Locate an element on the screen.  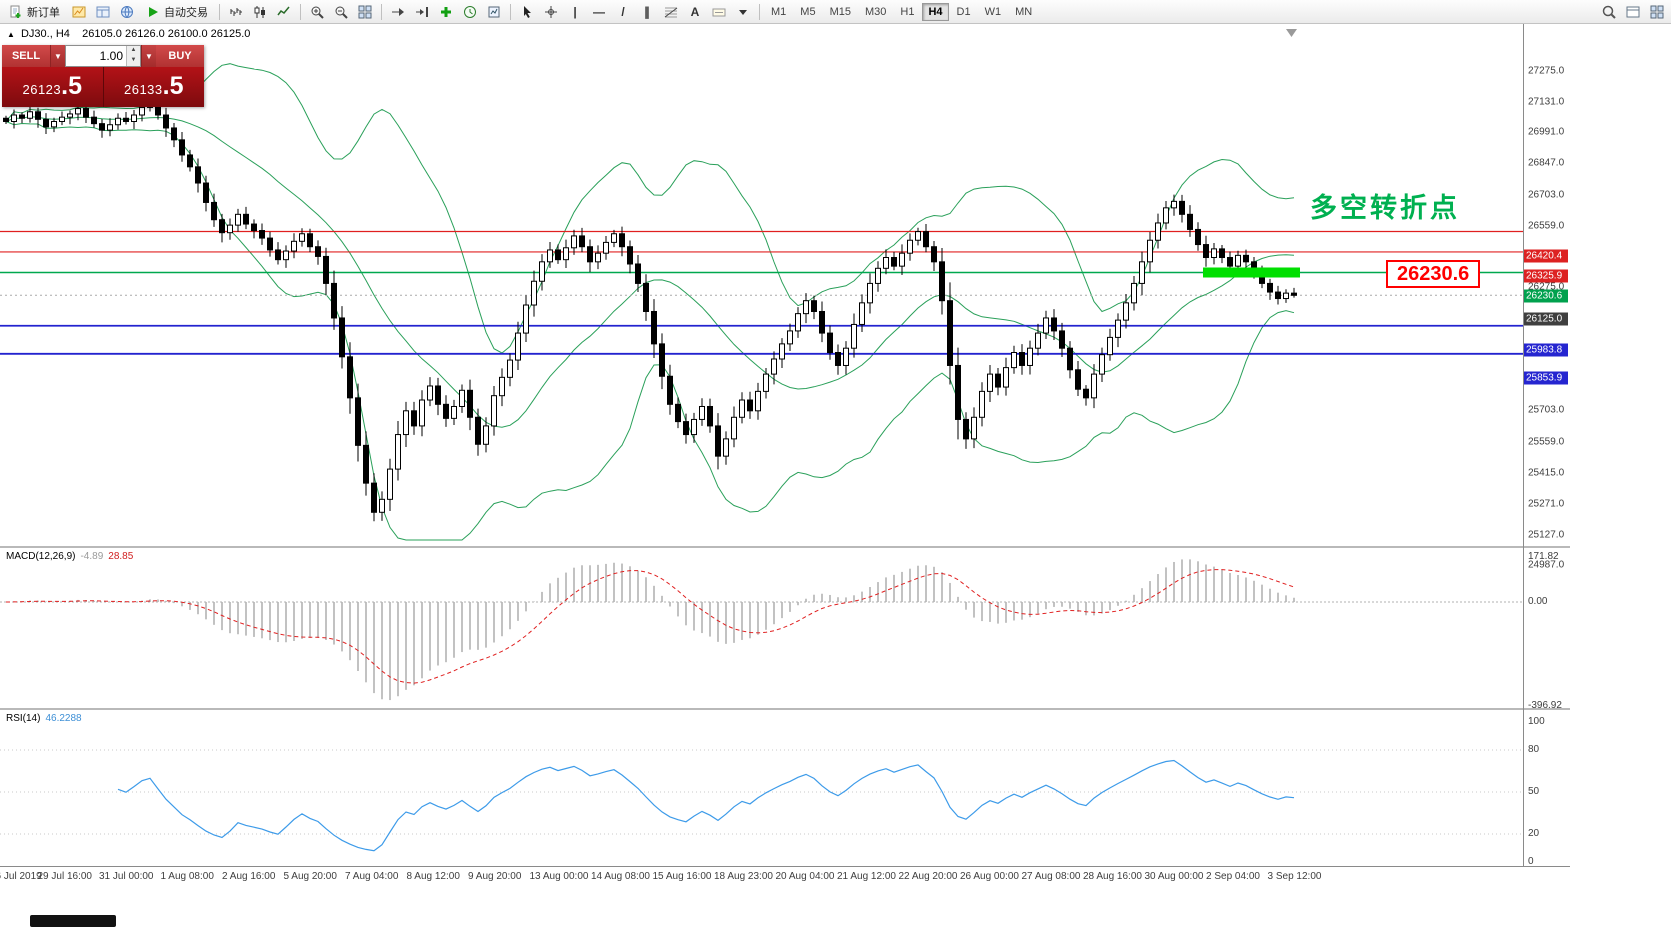
volume-input: 1.00 ▲ ▼ is located at coordinates (103, 56).